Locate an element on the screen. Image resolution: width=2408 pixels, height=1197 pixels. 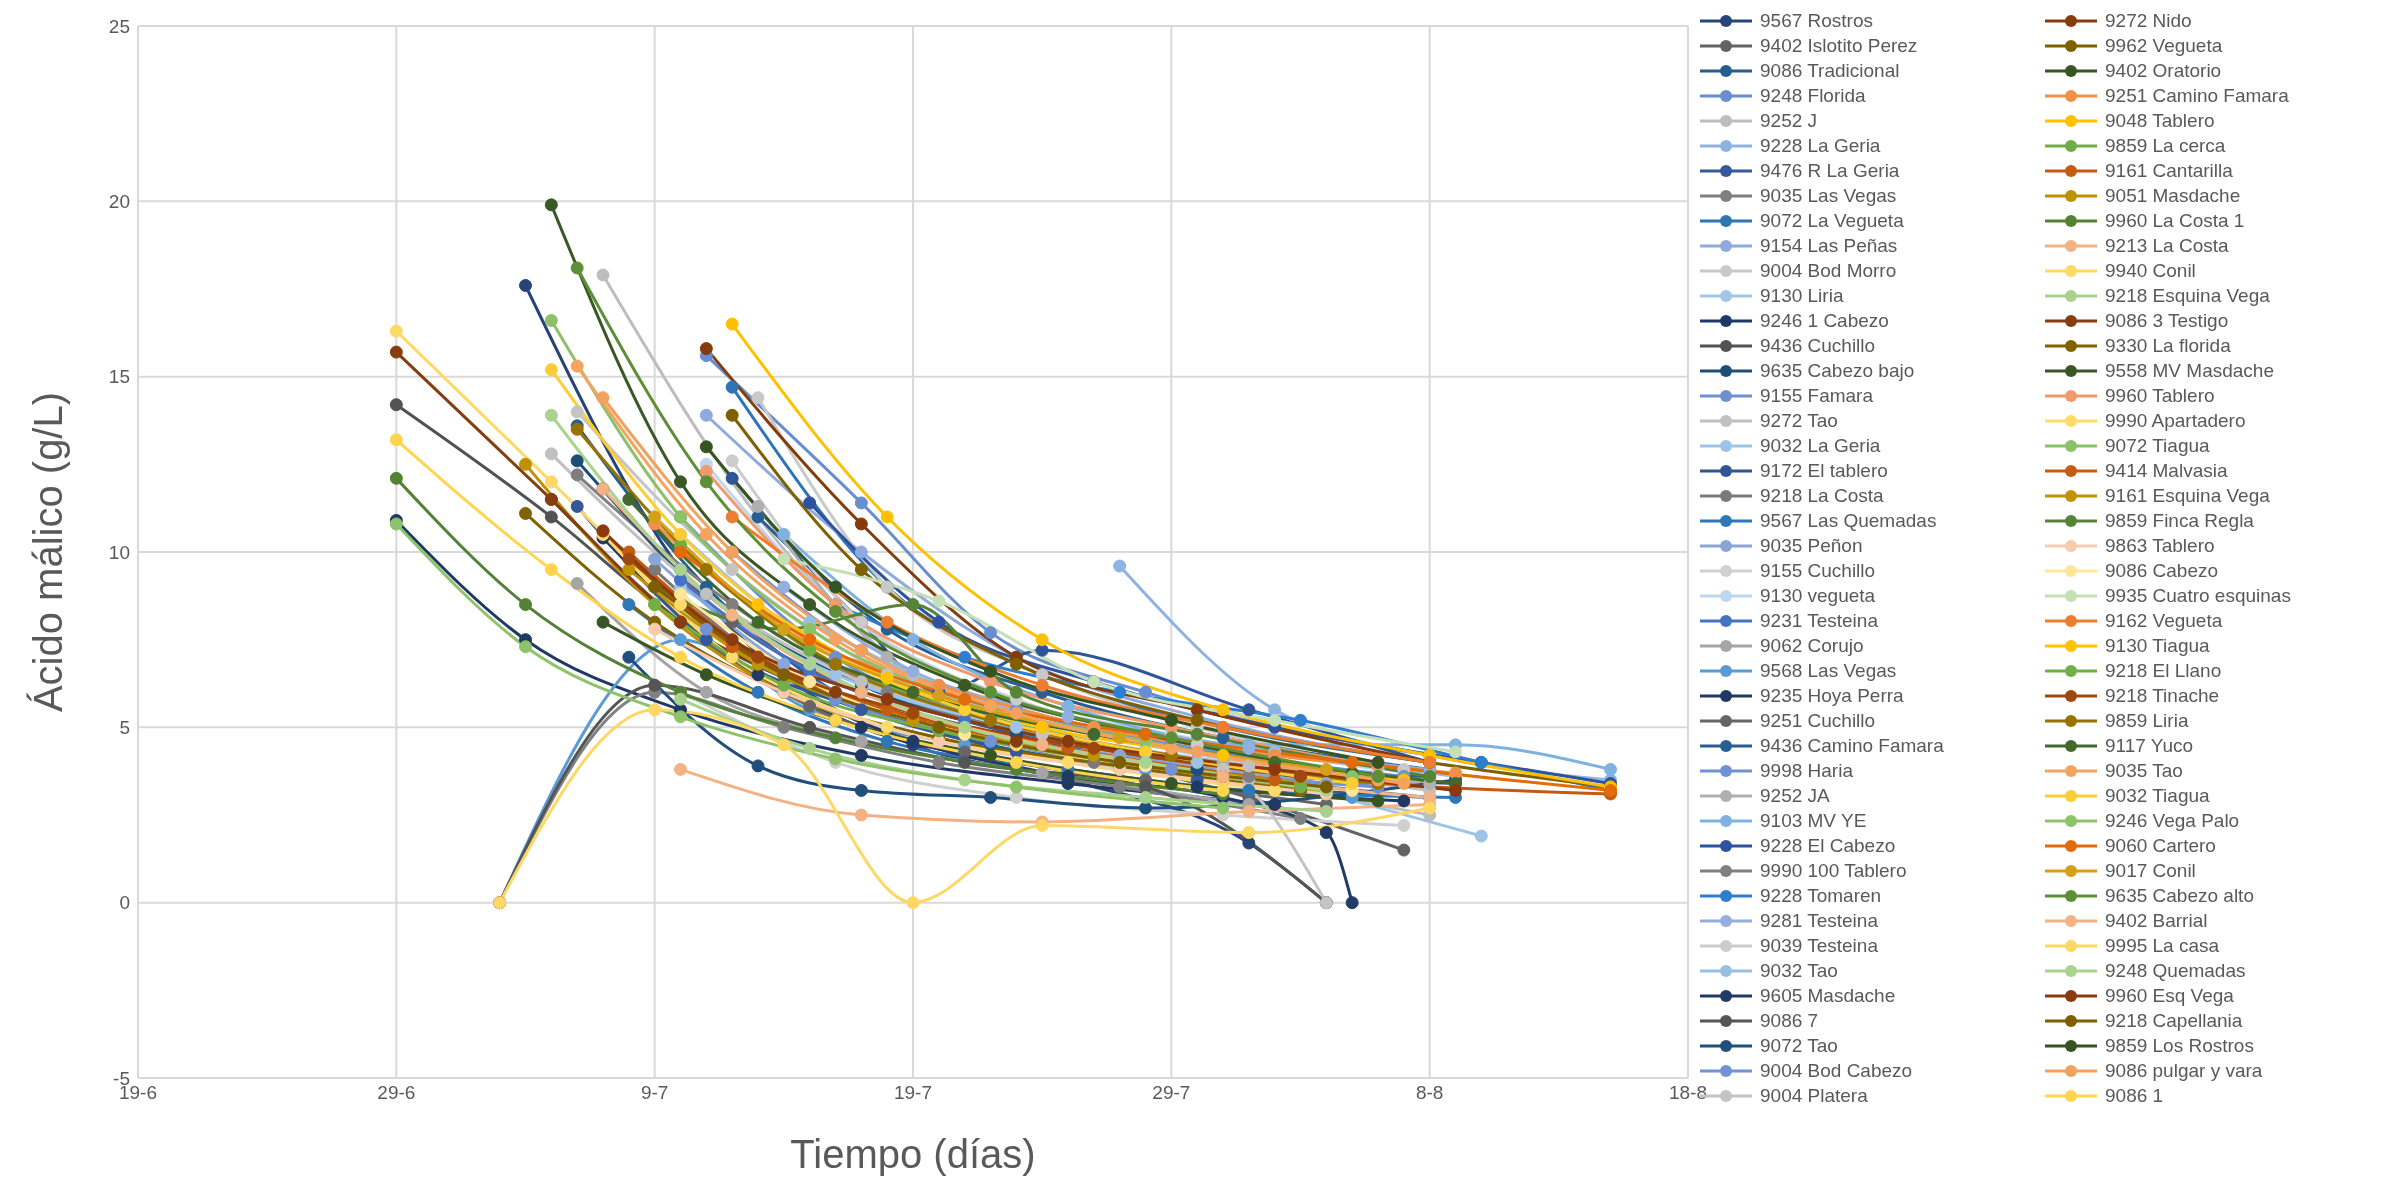
x-tick-label: 9-7 is located at coordinates (654, 1093).